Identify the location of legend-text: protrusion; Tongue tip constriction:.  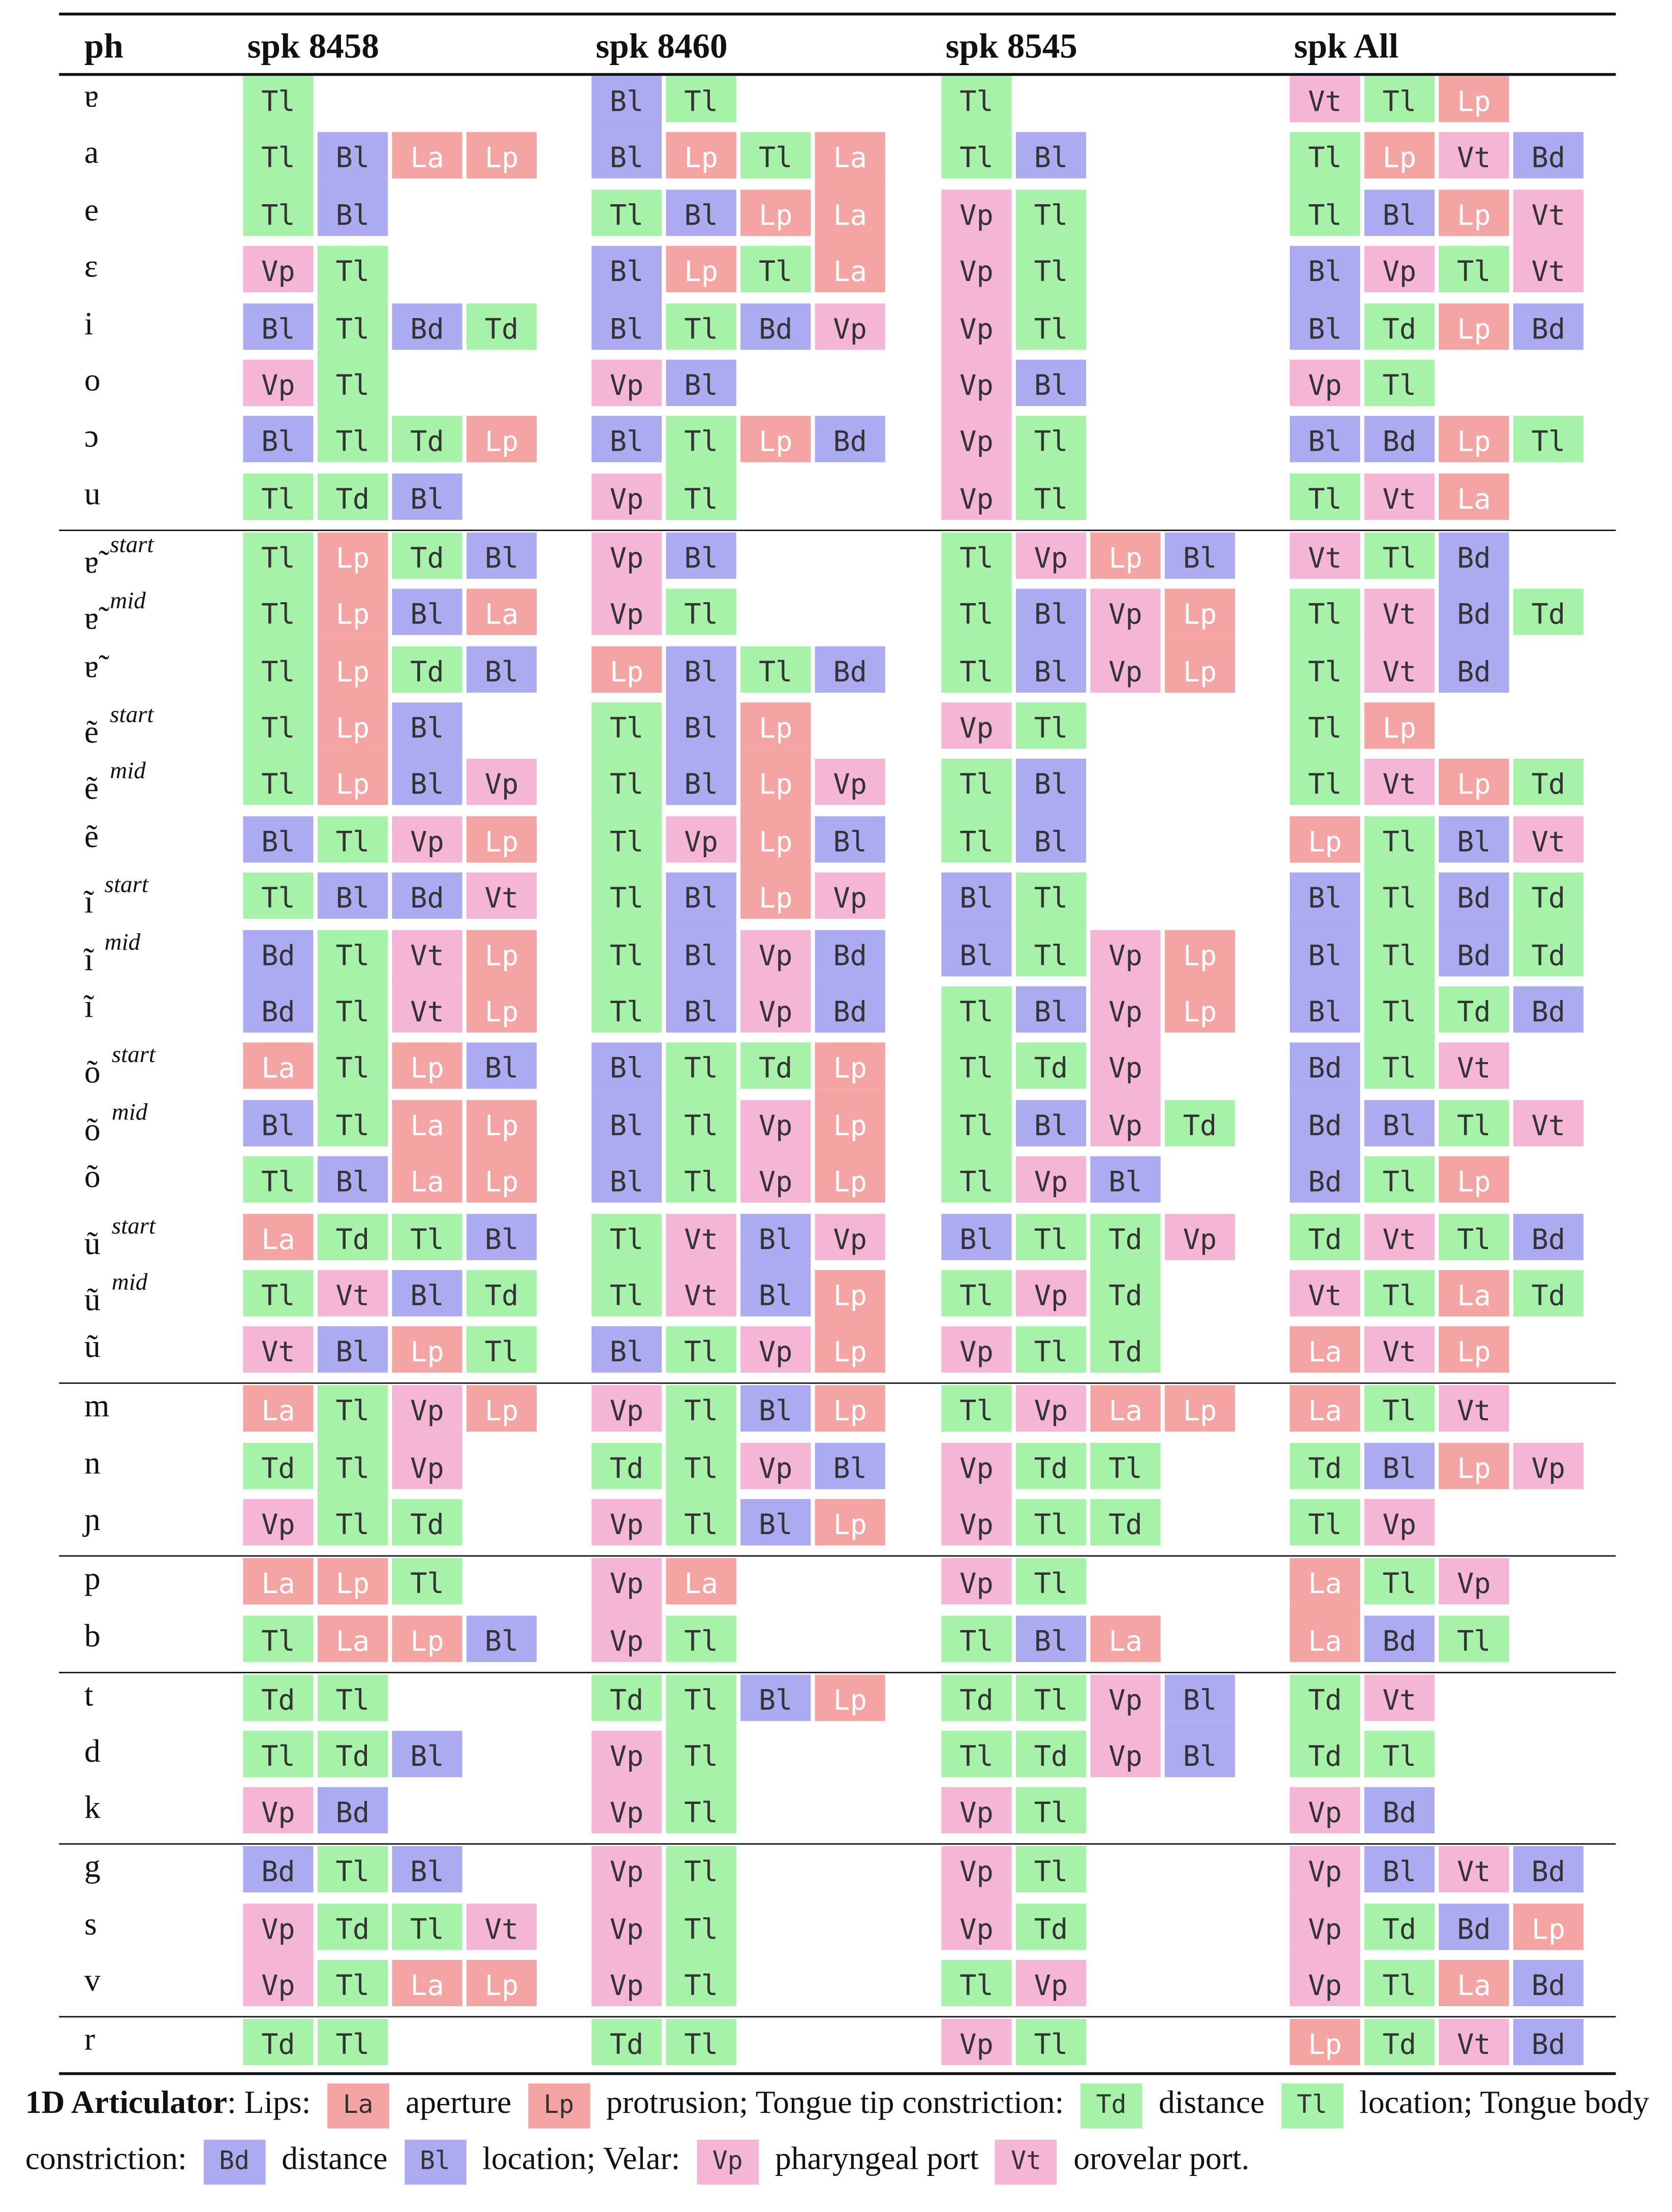
(835, 2102).